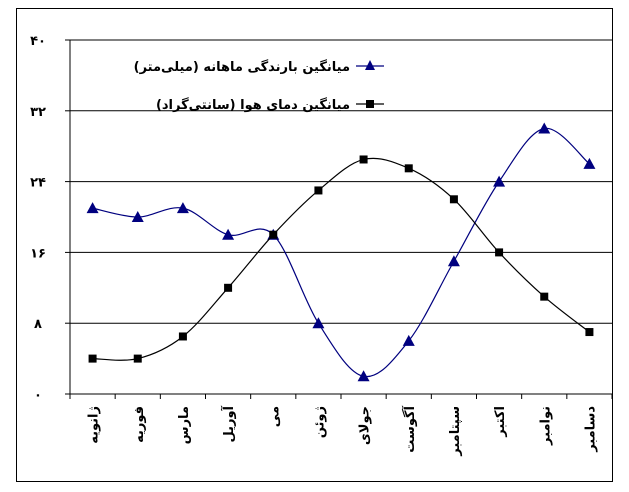 Image resolution: width=629 pixels, height=492 pixels. Describe the element at coordinates (500, 422) in the screenshot. I see `x-tick-label: اکتبر` at that location.